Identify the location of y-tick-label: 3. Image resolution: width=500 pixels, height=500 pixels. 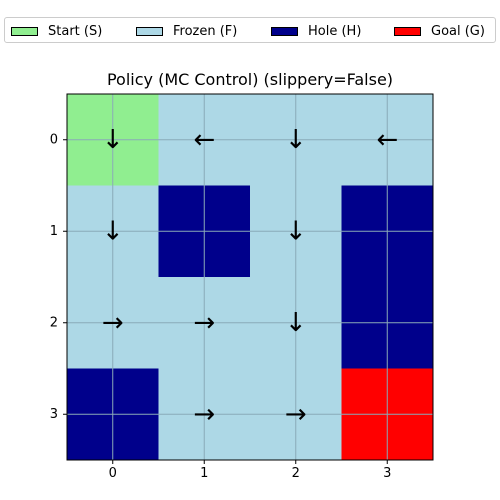
(54, 414).